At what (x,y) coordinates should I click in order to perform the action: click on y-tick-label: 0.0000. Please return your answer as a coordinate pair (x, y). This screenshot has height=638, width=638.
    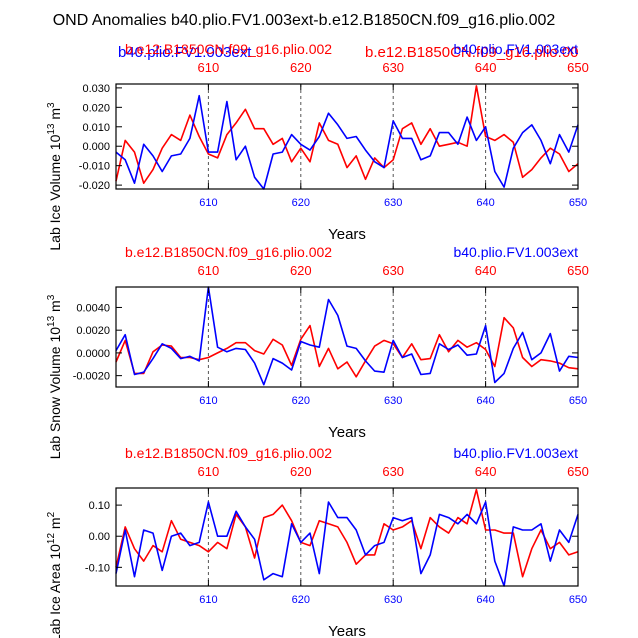
    Looking at the image, I should click on (93, 354).